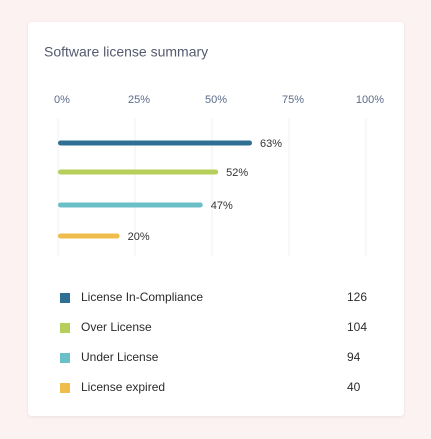 The width and height of the screenshot is (431, 439). Describe the element at coordinates (354, 357) in the screenshot. I see `legend-count: 94` at that location.